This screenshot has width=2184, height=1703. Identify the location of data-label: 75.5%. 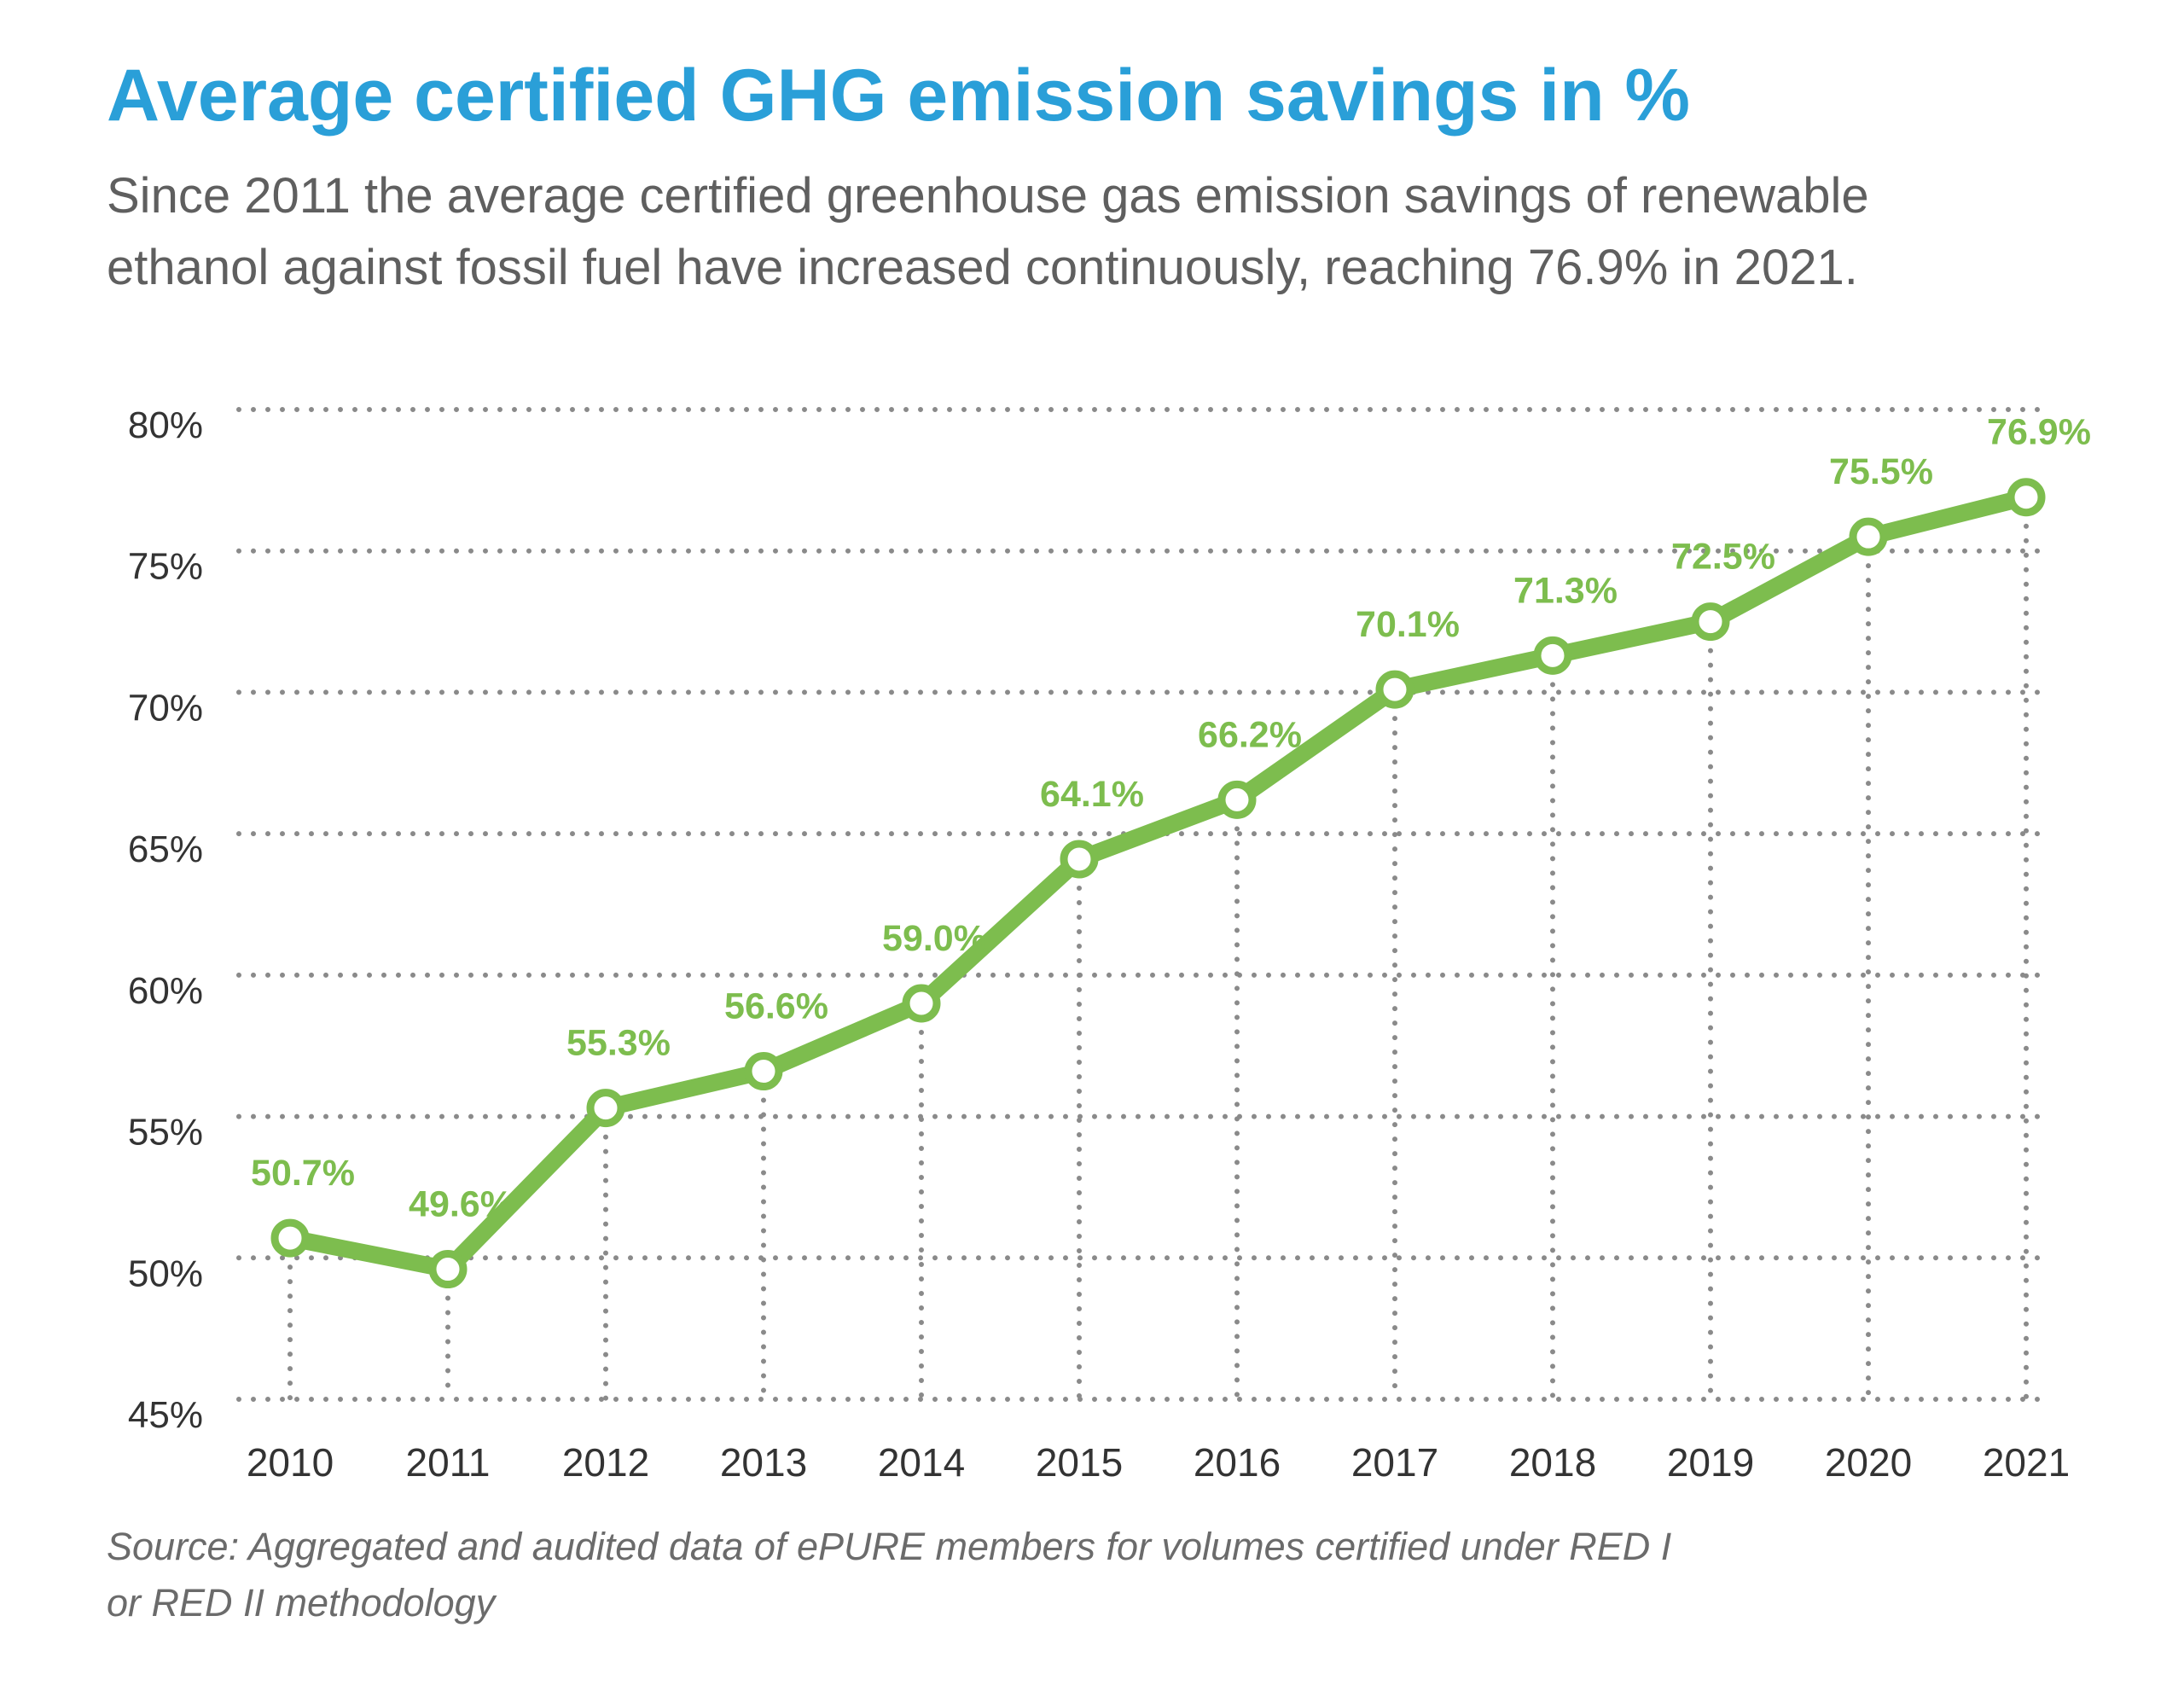
(1881, 471).